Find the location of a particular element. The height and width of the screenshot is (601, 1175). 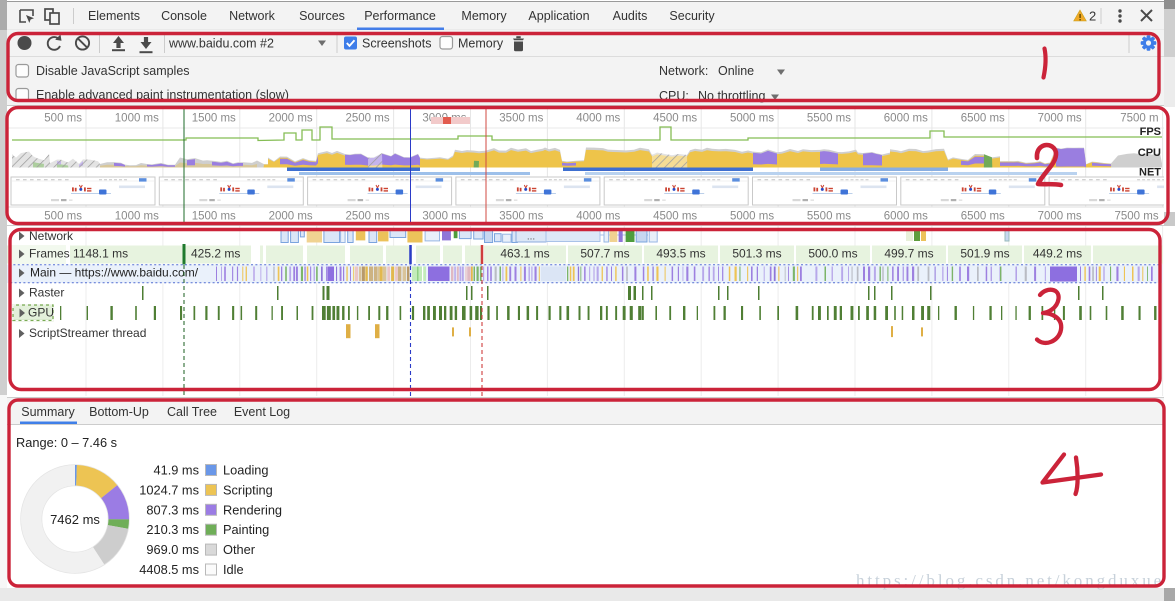

svg-text: CPU is located at coordinates (1149, 153).